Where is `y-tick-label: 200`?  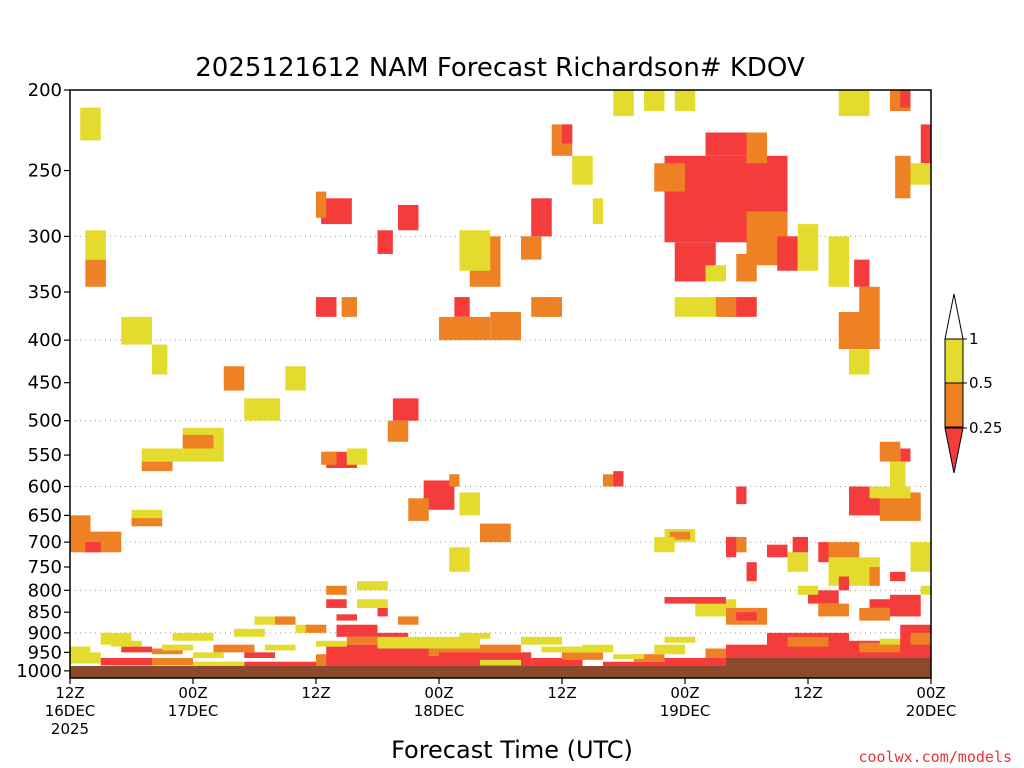
y-tick-label: 200 is located at coordinates (45, 90).